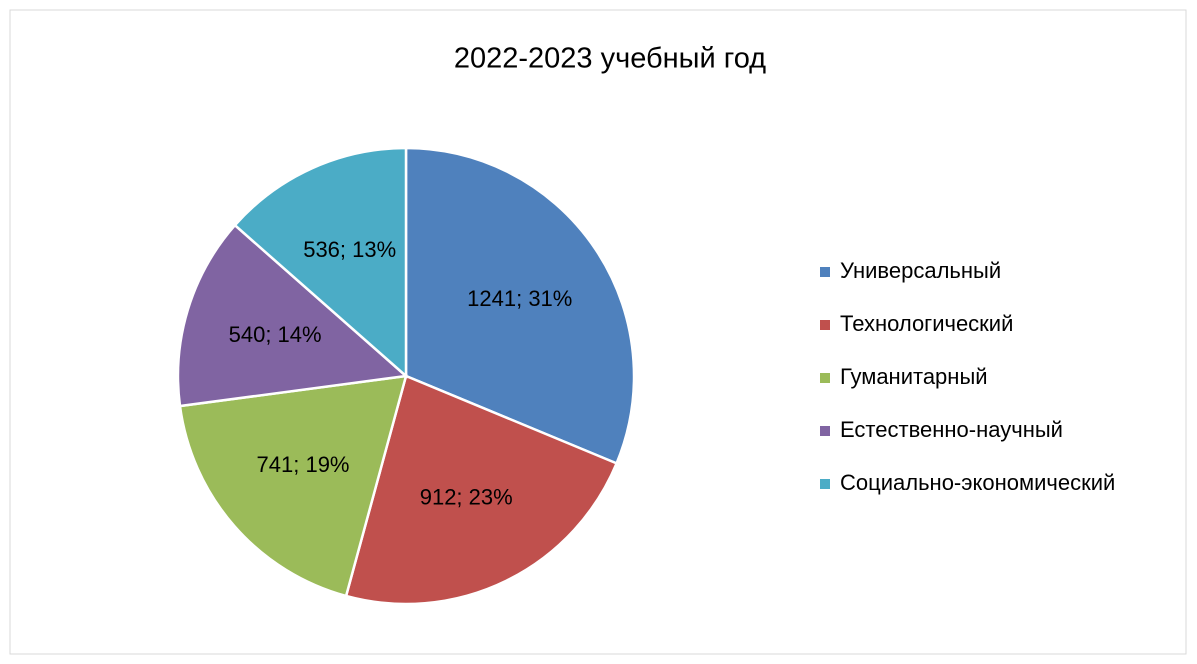  Describe the element at coordinates (610, 59) in the screenshot. I see `chart-title: 2022-2023 учебный год` at that location.